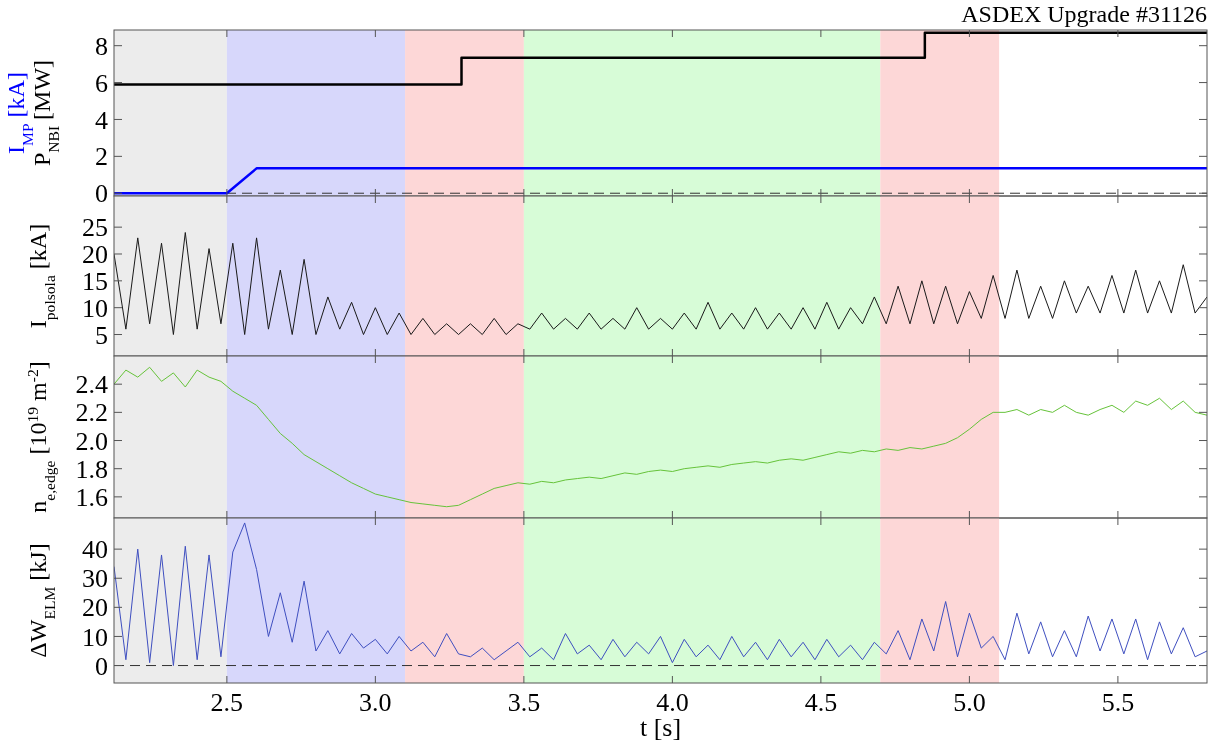 The width and height of the screenshot is (1222, 743). I want to click on y-tick-label: 4, so click(101, 120).